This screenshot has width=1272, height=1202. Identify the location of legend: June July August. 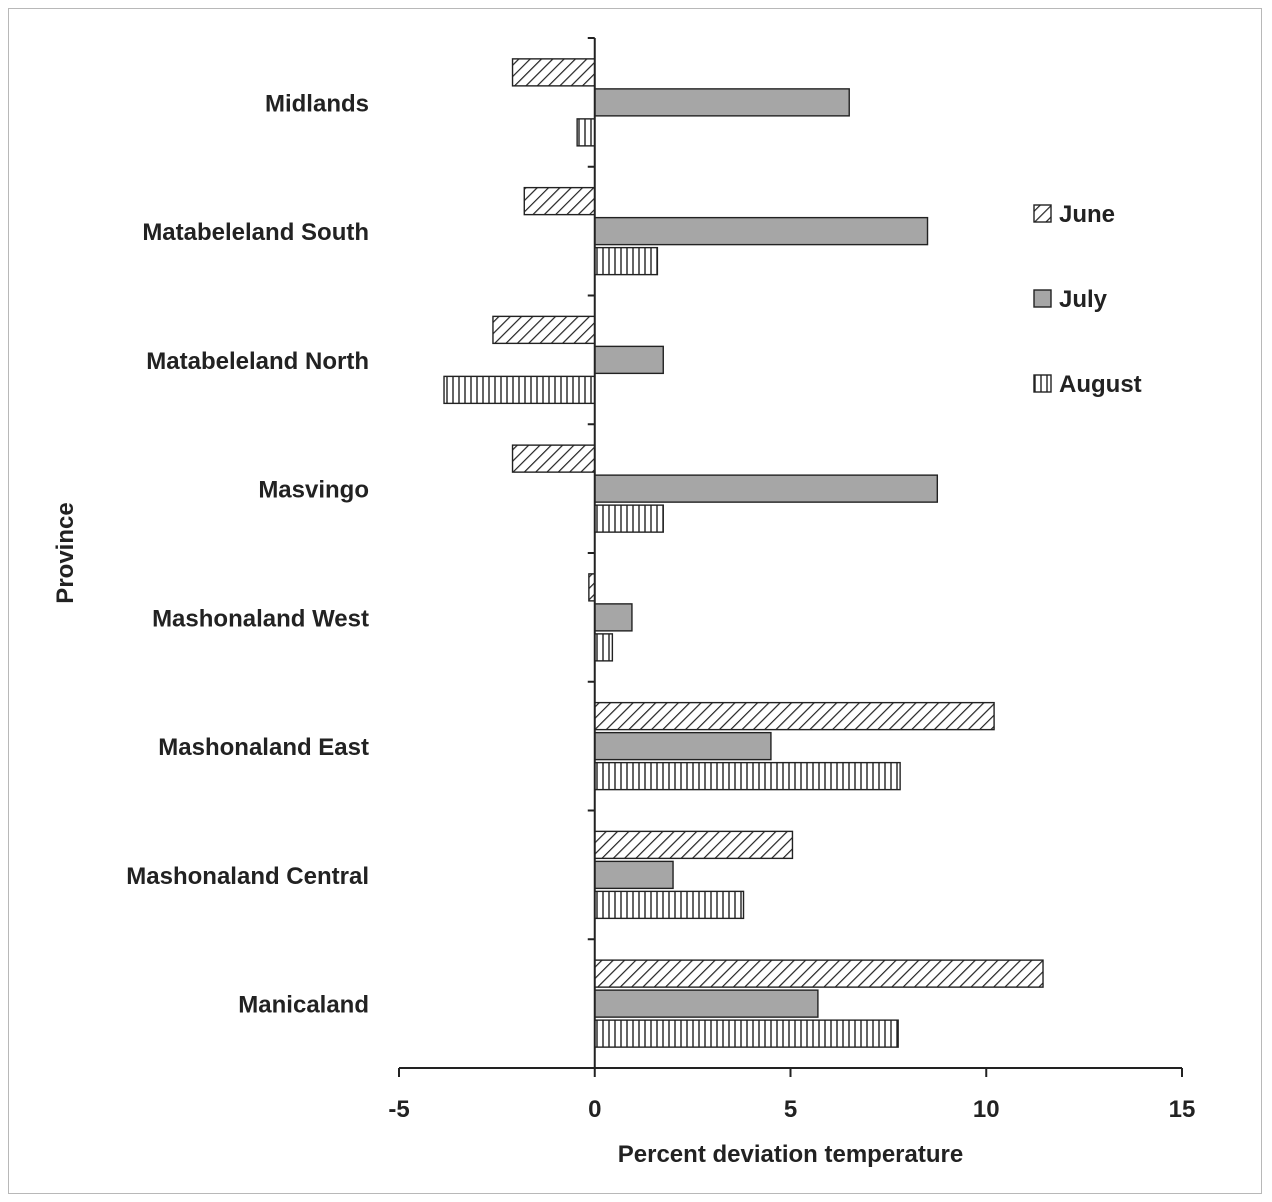
(1087, 299).